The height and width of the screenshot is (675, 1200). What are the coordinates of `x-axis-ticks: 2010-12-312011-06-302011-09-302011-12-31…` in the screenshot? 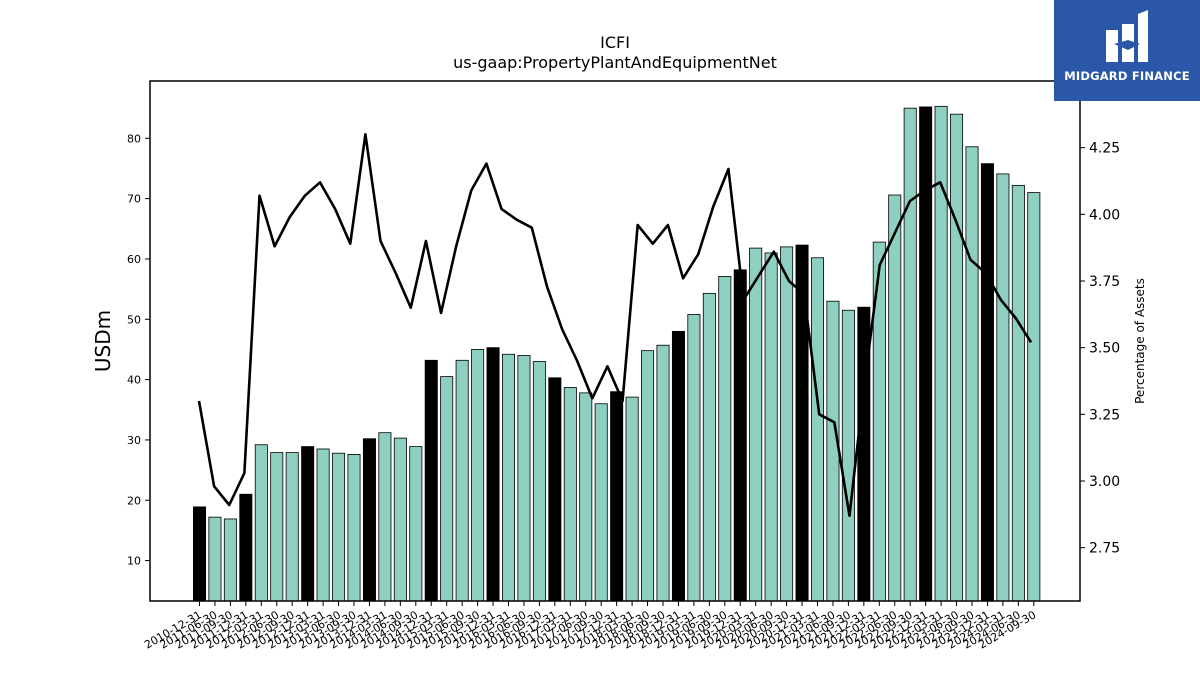 It's located at (590, 626).